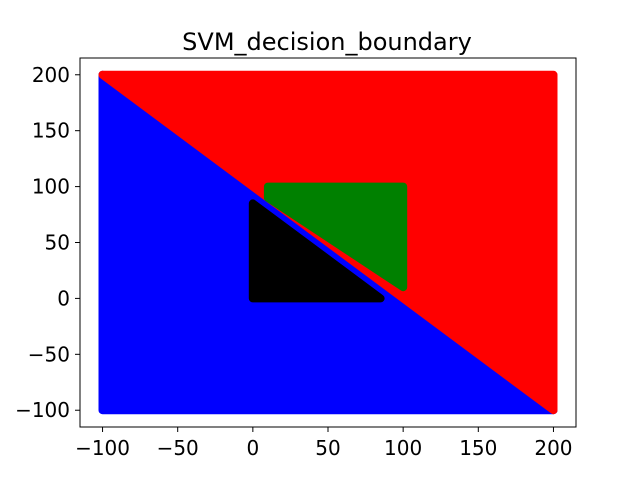  I want to click on x-axis: −100 −50 0 50 100 150 200, so click(324, 443).